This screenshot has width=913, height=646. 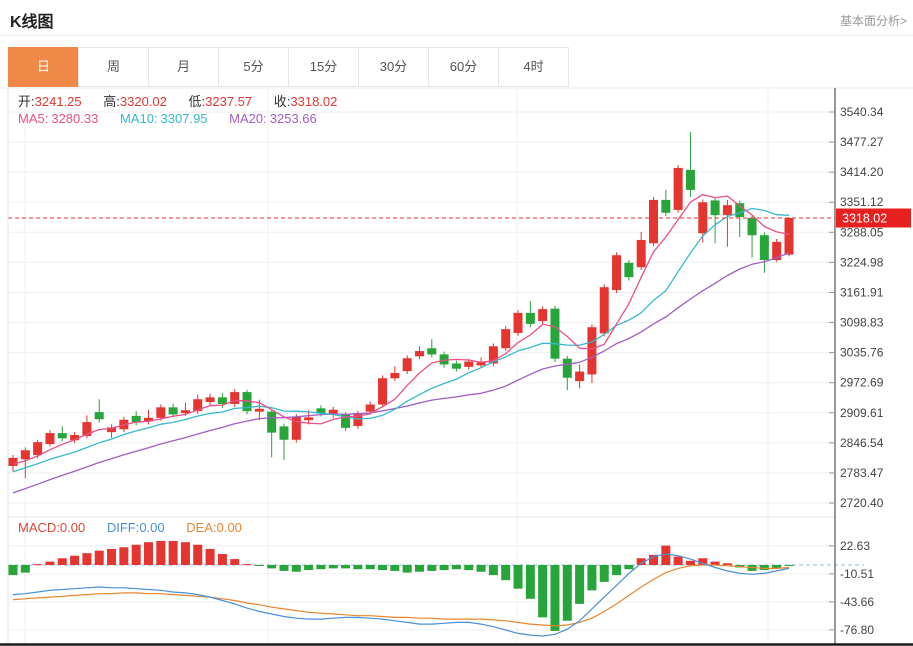 I want to click on price-tick-label: 3351.12, so click(x=862, y=202).